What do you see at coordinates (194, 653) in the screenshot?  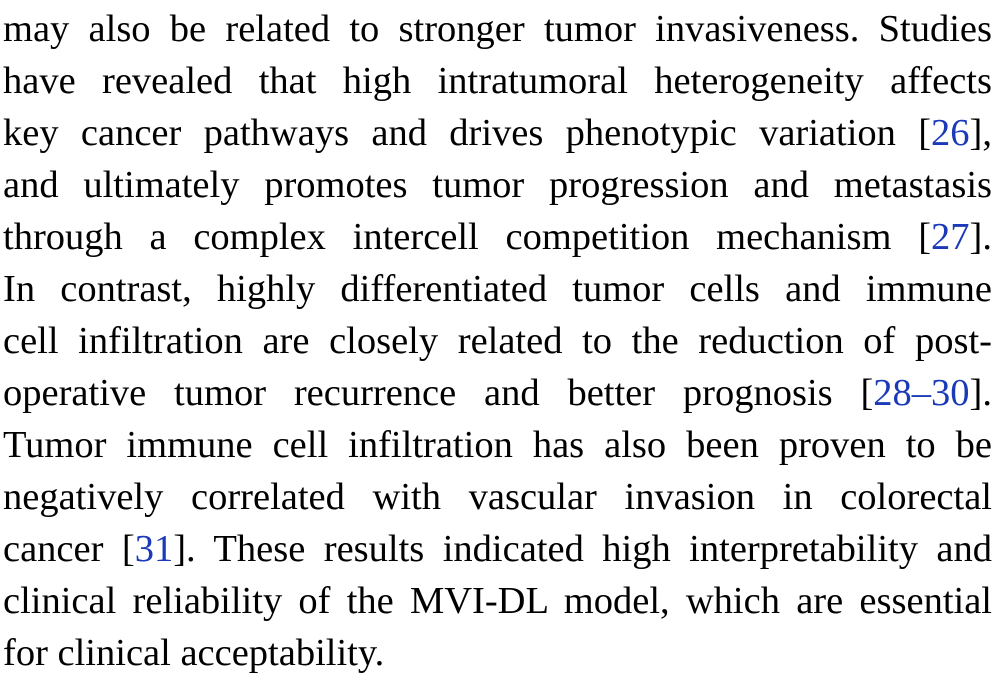 I see `text-run: for clinical acceptability.` at bounding box center [194, 653].